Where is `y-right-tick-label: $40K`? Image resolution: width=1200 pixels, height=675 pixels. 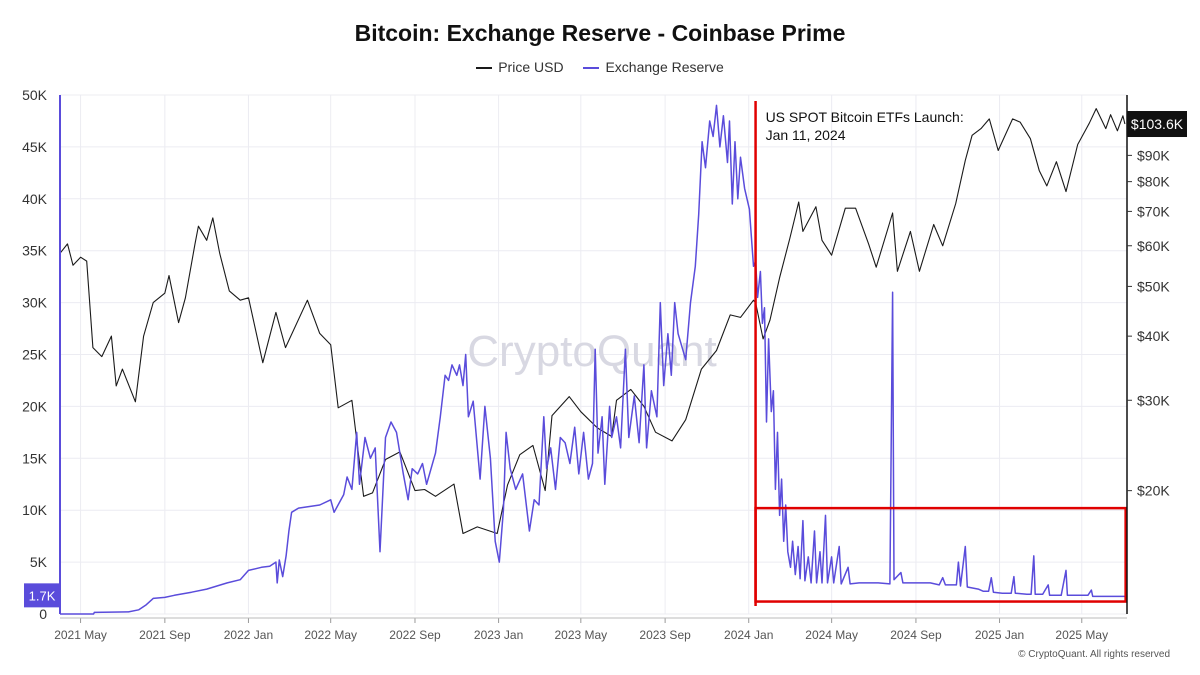
y-right-tick-label: $40K is located at coordinates (1153, 336).